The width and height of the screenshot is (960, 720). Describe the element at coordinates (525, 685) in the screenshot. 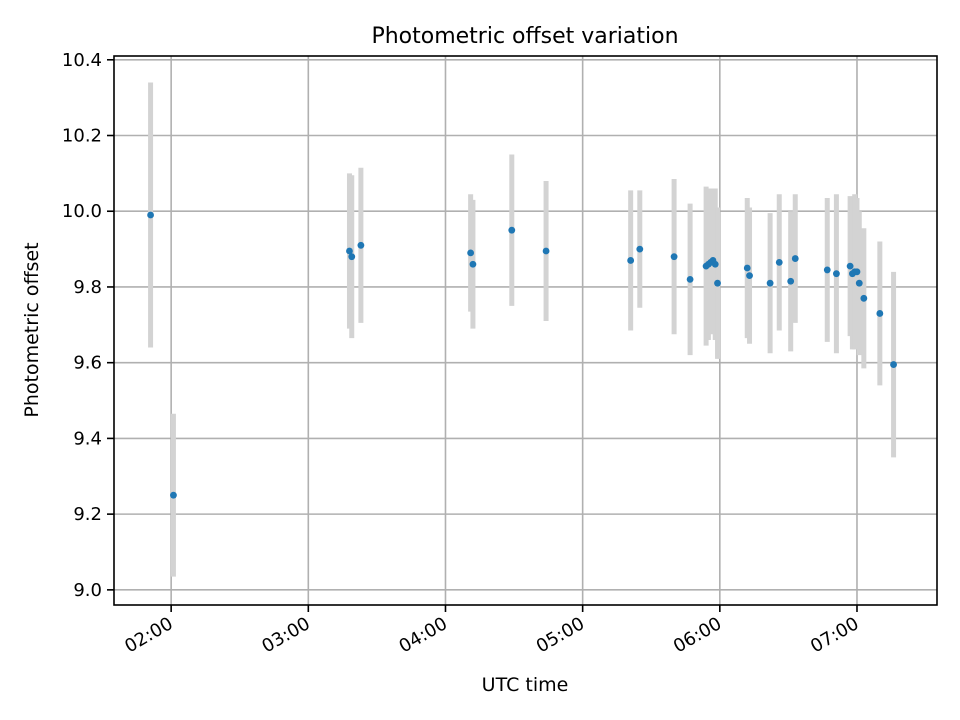

I see `x-axis-label: UTC time` at that location.